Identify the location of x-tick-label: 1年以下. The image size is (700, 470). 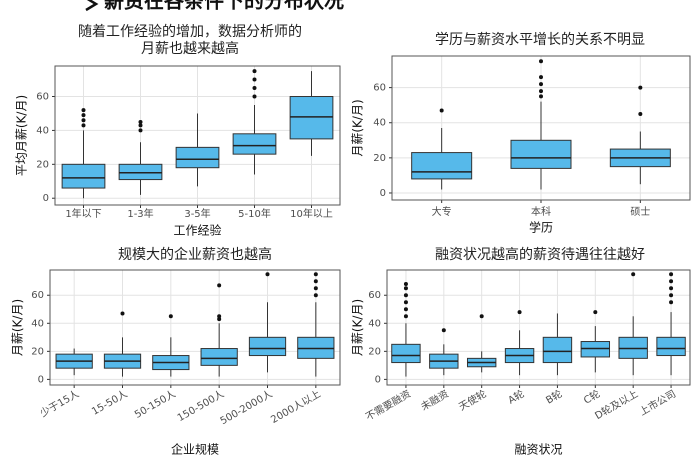
(83, 213).